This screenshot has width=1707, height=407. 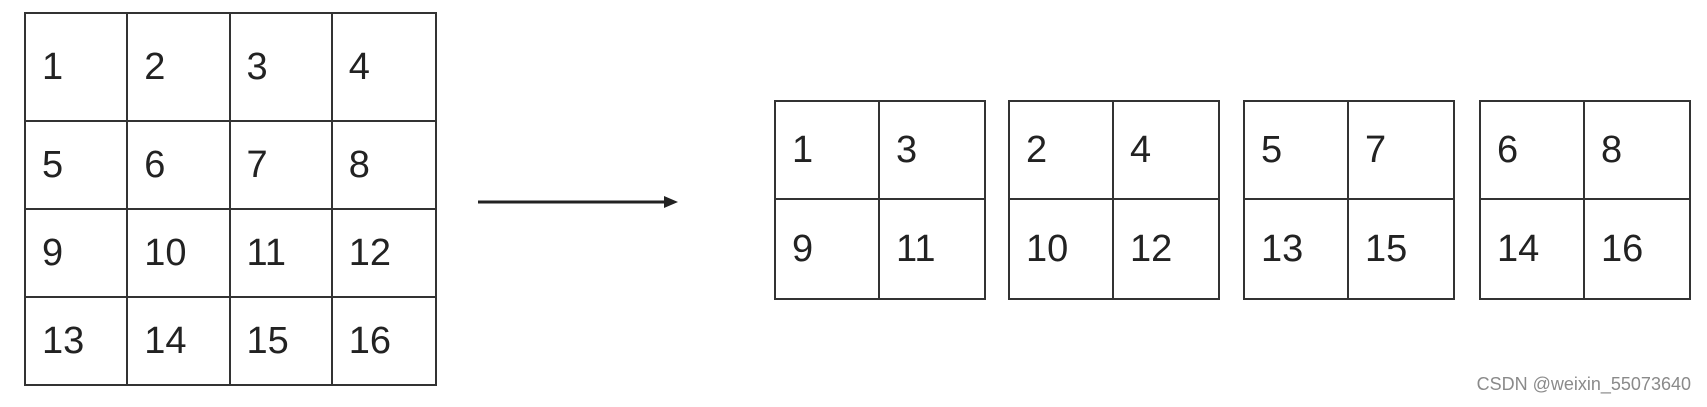 I want to click on result-grid-4: 6 8 14 16, so click(x=1585, y=200).